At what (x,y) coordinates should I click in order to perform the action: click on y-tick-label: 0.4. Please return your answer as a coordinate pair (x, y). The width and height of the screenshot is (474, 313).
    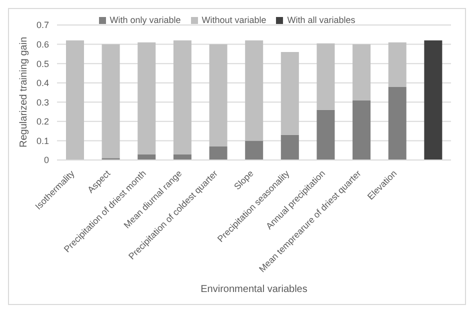
    Looking at the image, I should click on (42, 83).